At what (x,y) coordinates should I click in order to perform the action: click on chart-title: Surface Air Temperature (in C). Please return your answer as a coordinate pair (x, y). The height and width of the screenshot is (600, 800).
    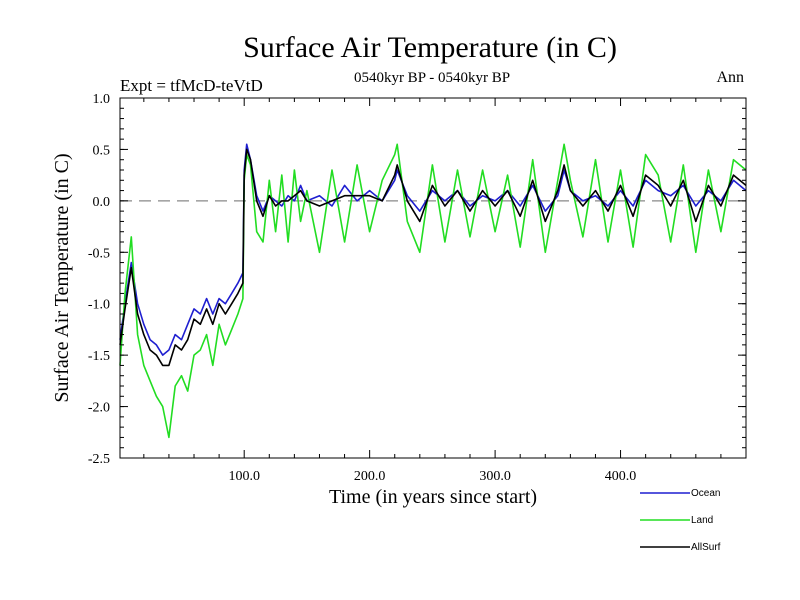
    Looking at the image, I should click on (430, 47).